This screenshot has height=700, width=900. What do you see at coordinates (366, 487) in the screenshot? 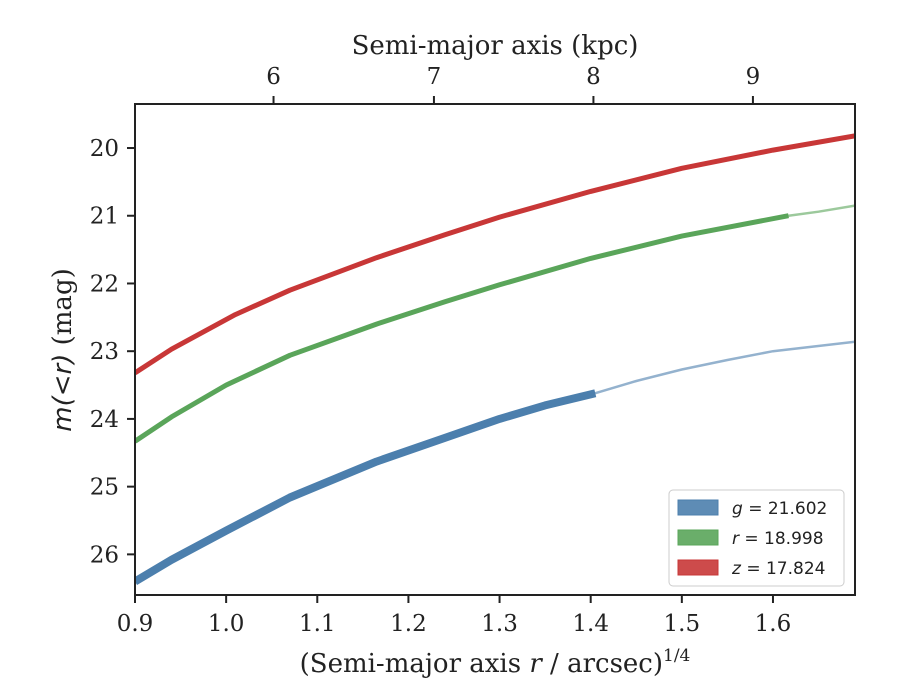
I see `series-g-line` at bounding box center [366, 487].